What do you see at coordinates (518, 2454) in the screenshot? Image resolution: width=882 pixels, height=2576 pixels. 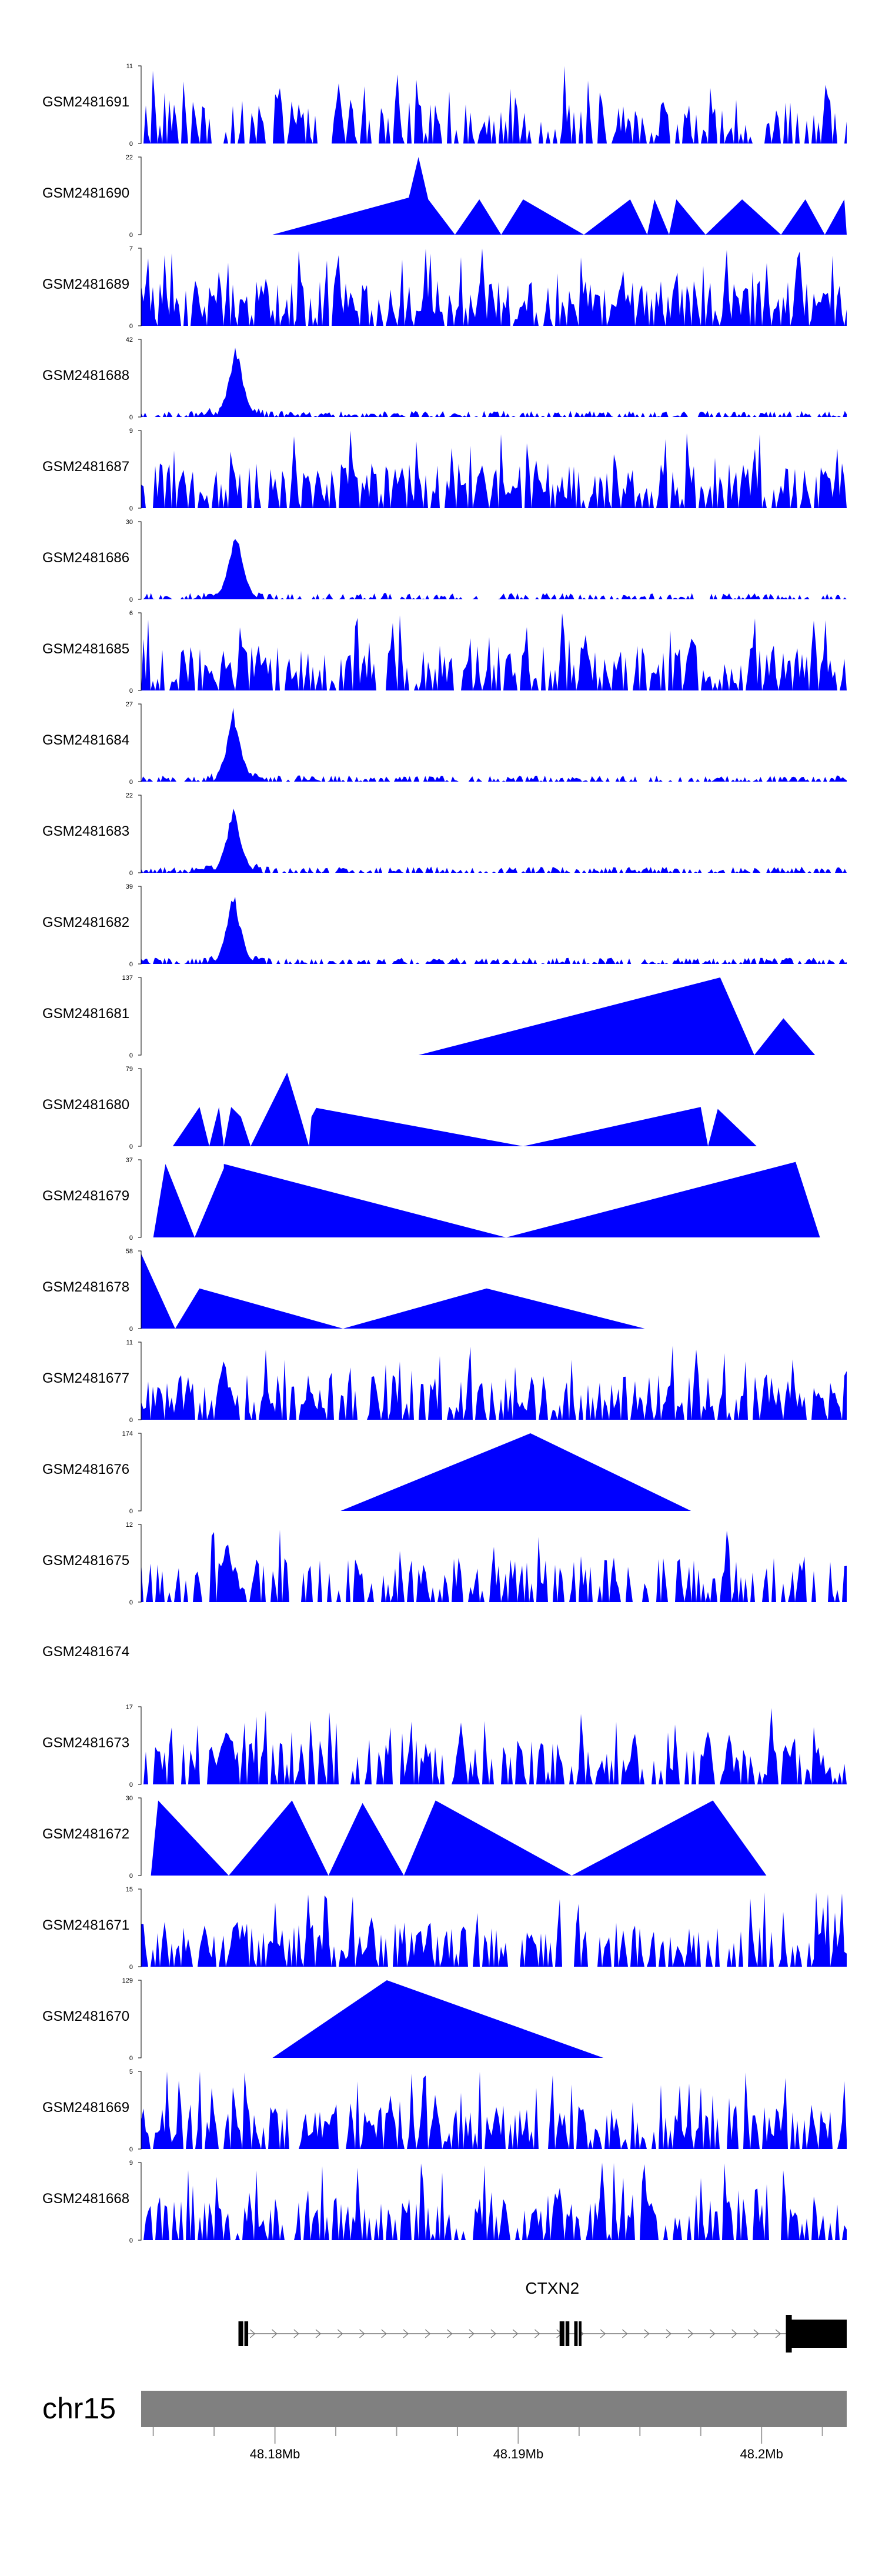 I see `tick-label: 48.19Mb` at bounding box center [518, 2454].